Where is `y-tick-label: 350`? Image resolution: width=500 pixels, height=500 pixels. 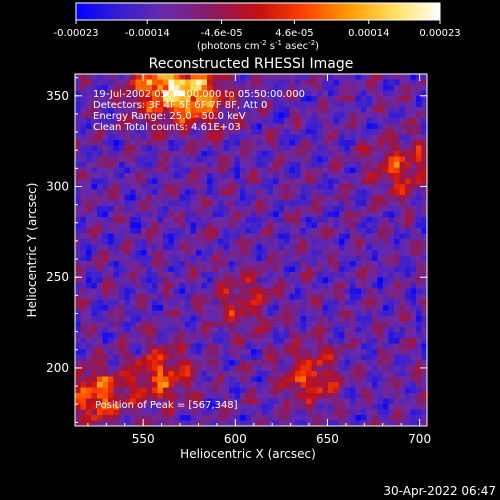
y-tick-label: 350 is located at coordinates (57, 96).